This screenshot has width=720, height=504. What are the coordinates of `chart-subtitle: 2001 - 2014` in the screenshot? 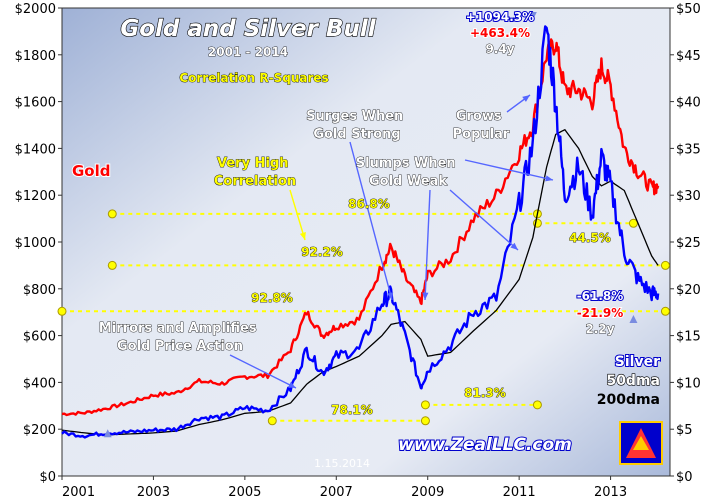 It's located at (248, 52).